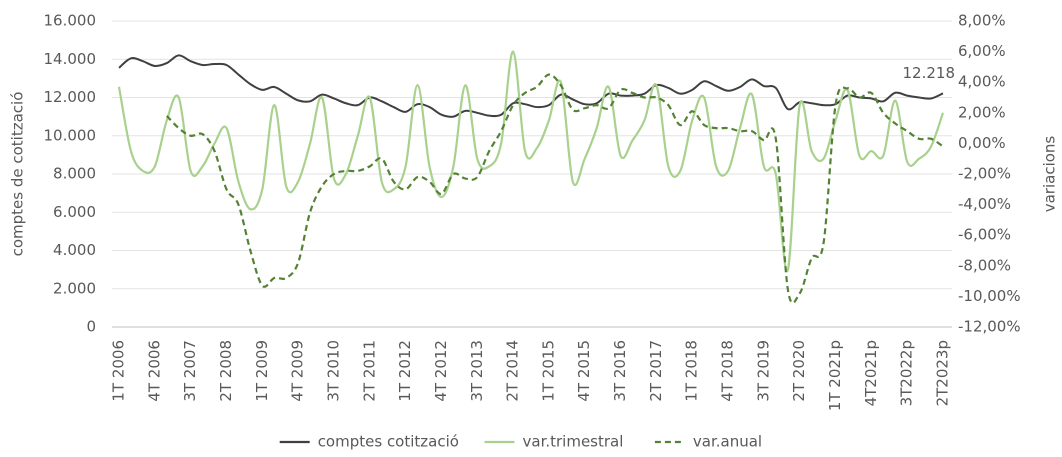  What do you see at coordinates (989, 327) in the screenshot?
I see `y2-tick-label: -12,00%` at bounding box center [989, 327].